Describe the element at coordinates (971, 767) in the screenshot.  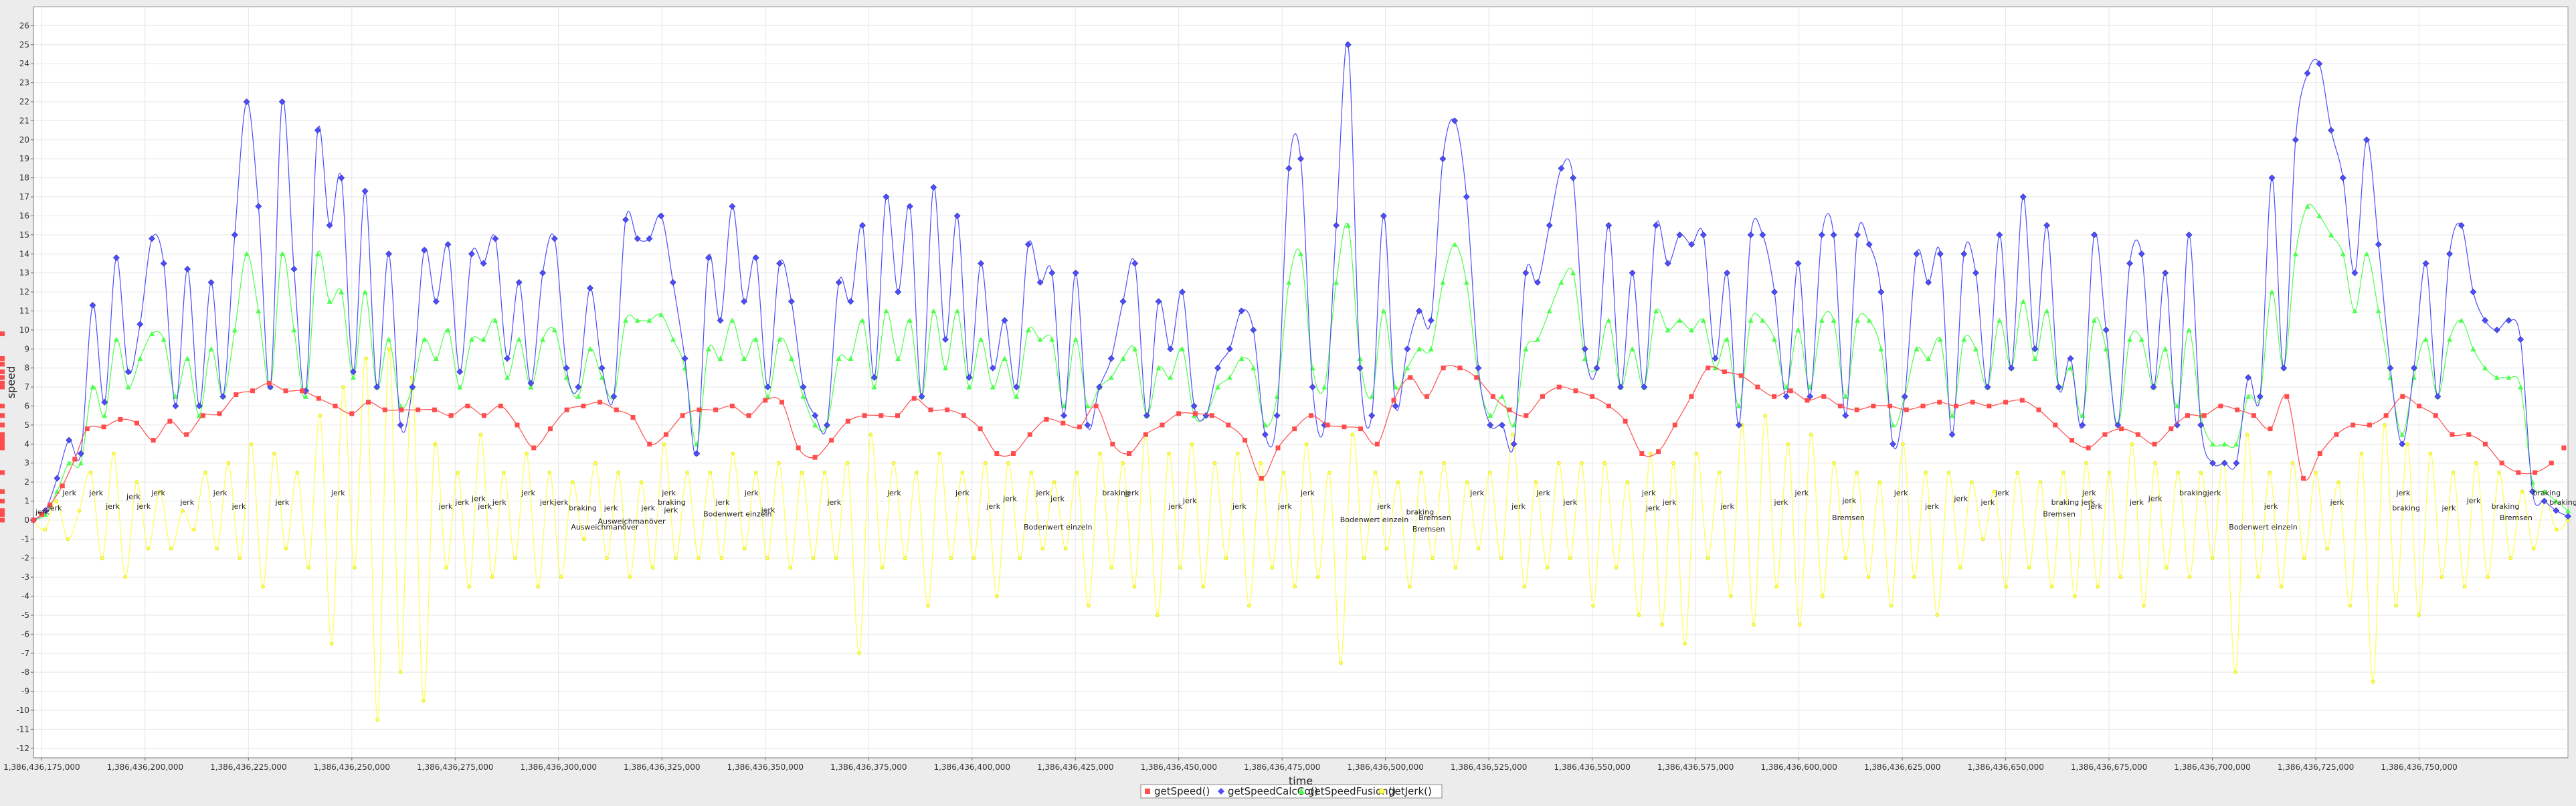
I see `x-tick-label: 1,386,436,400,000` at that location.